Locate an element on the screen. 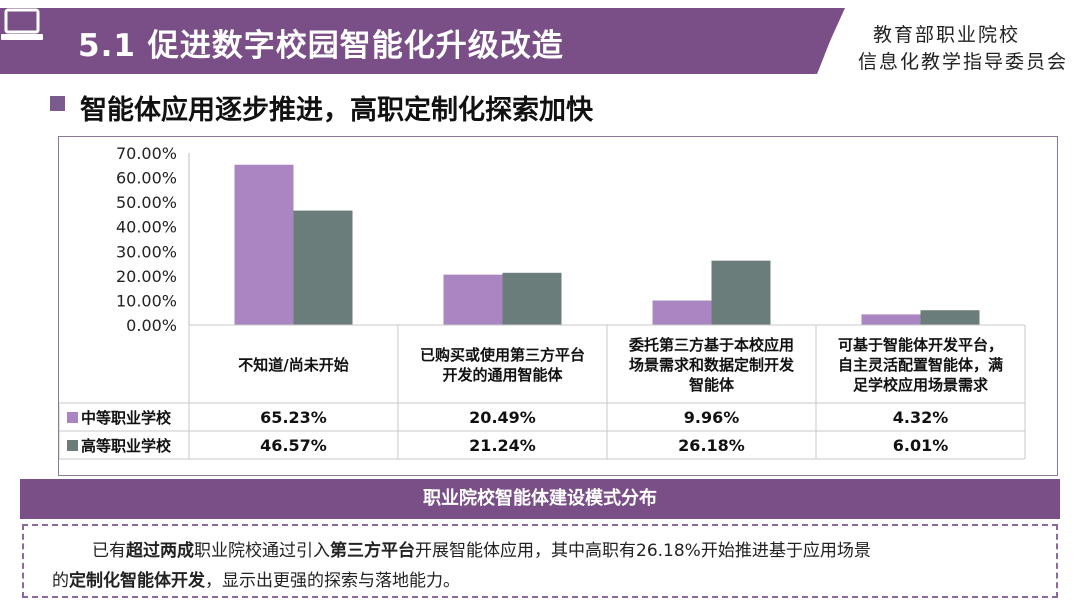 The height and width of the screenshot is (608, 1080). legend-label: 中等职业学校 is located at coordinates (126, 418).